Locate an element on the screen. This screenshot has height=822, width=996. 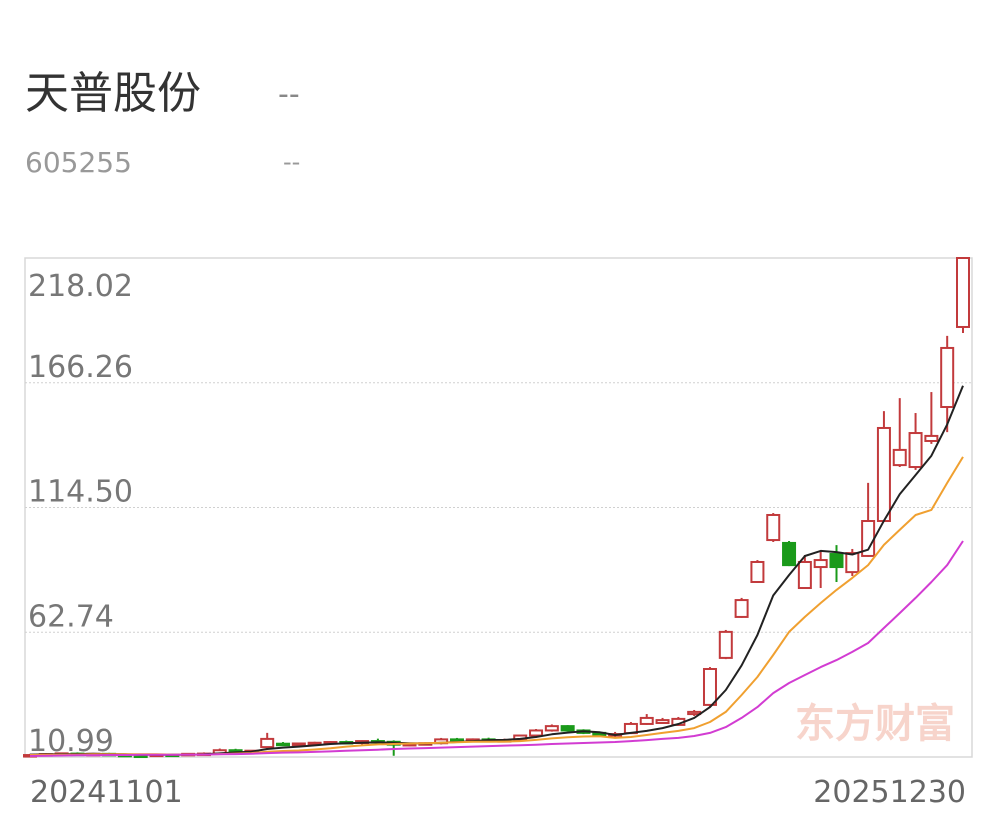
stock-name: 天普股份 is located at coordinates (113, 93).